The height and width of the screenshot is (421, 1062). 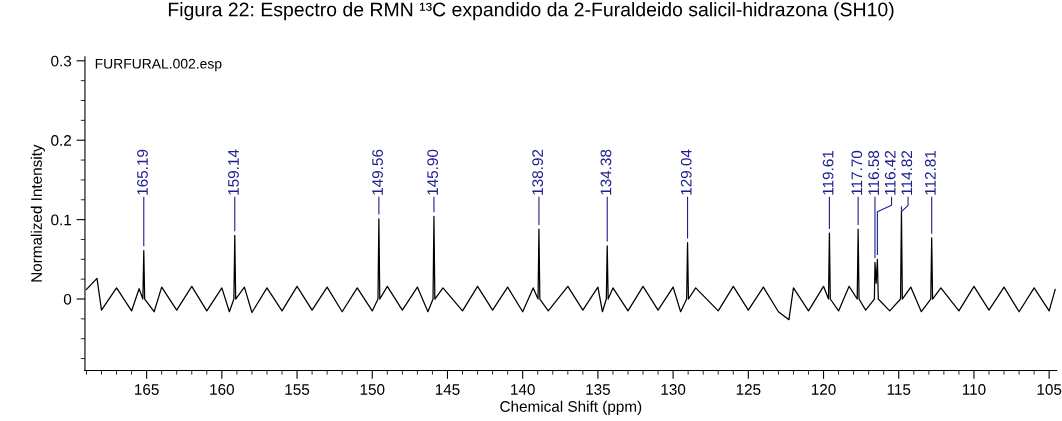 What do you see at coordinates (61, 220) in the screenshot?
I see `y-tick-label: 0.1` at bounding box center [61, 220].